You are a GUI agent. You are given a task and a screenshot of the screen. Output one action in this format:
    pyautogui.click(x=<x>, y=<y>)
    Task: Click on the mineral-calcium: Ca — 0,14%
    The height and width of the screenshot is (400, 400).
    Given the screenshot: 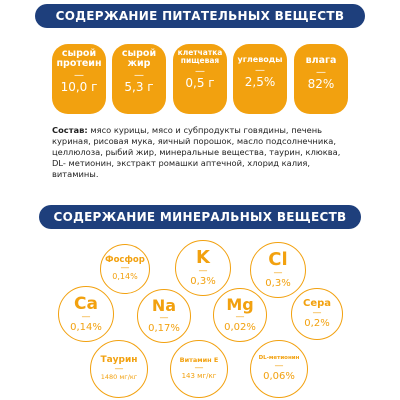 What is the action you would take?
    pyautogui.click(x=86, y=314)
    